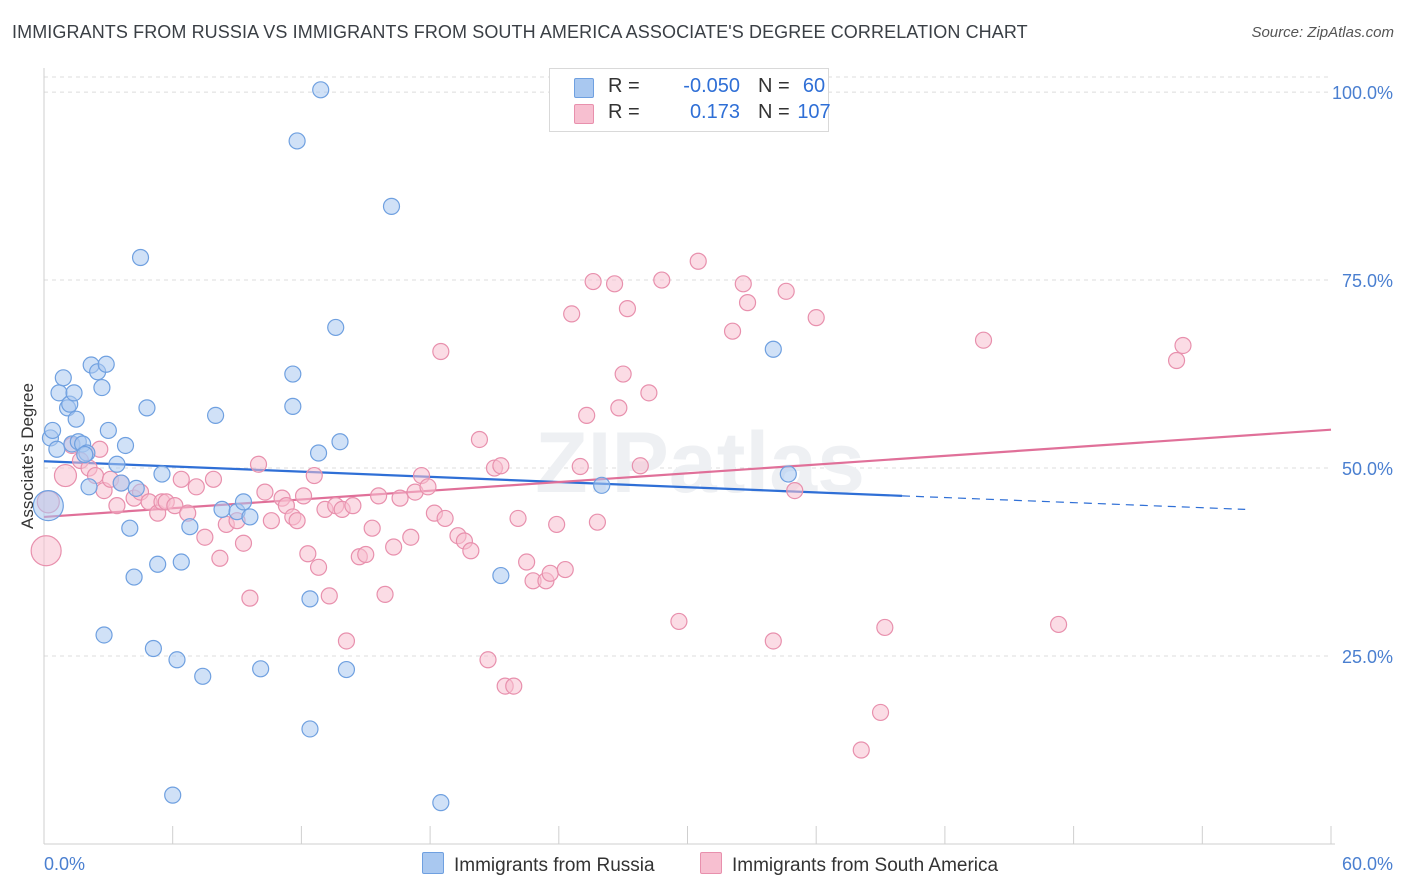 The height and width of the screenshot is (892, 1406). I want to click on legend-swatch-south-america, so click(584, 114).